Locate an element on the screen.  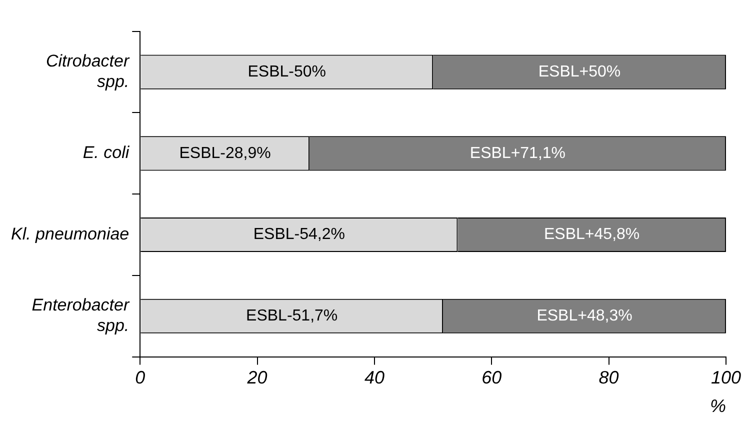
data-label: ESBL+48,3% is located at coordinates (584, 316).